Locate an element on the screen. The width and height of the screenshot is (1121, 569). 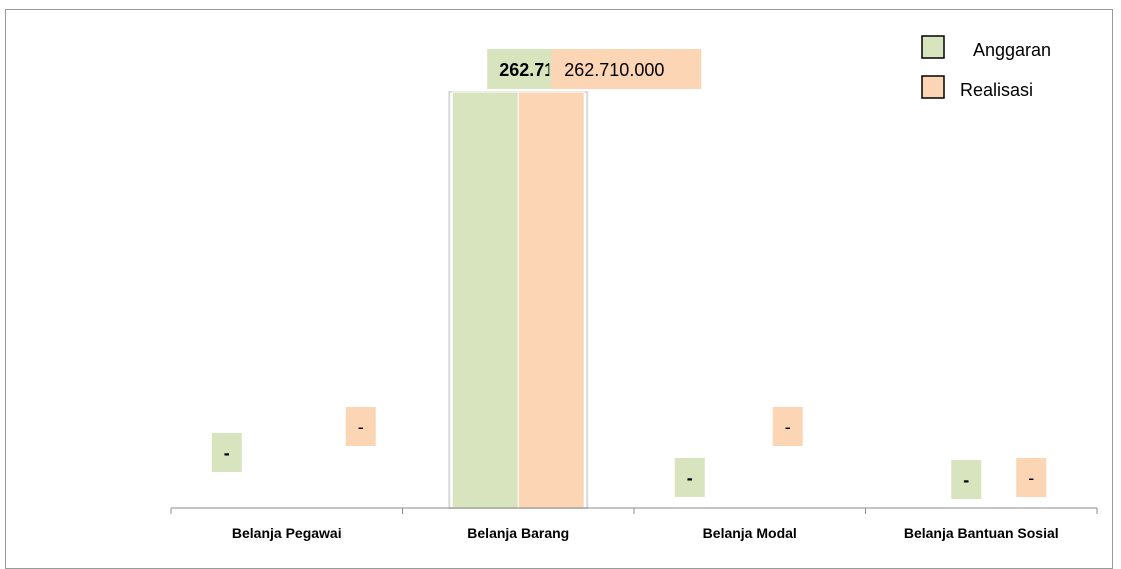
bar-realisasi-belanja-barang is located at coordinates (551, 300).